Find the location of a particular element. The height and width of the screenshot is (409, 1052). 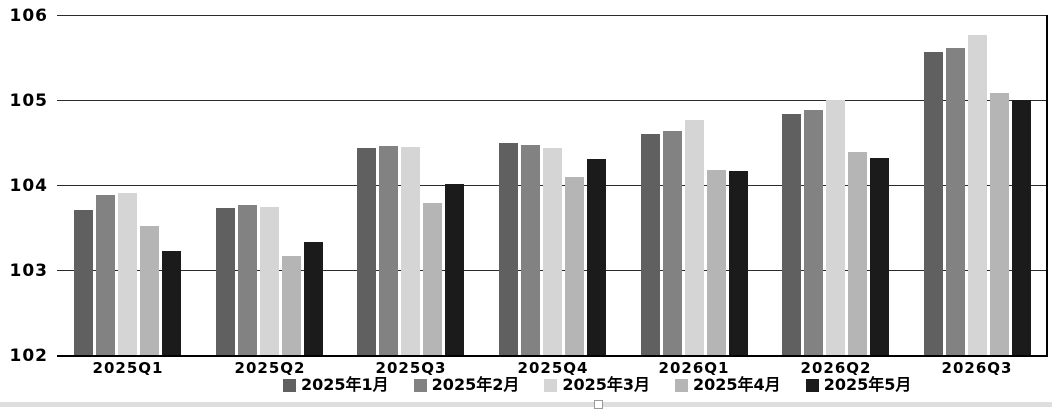

x-axis-line is located at coordinates (552, 356).